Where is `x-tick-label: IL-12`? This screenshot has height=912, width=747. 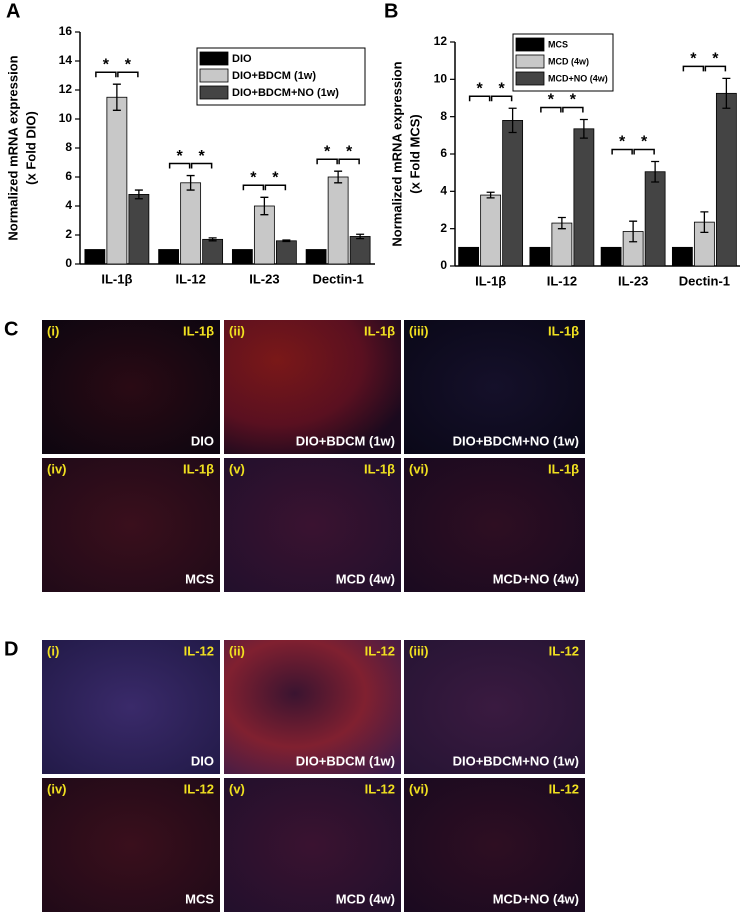
x-tick-label: IL-12 is located at coordinates (562, 280).